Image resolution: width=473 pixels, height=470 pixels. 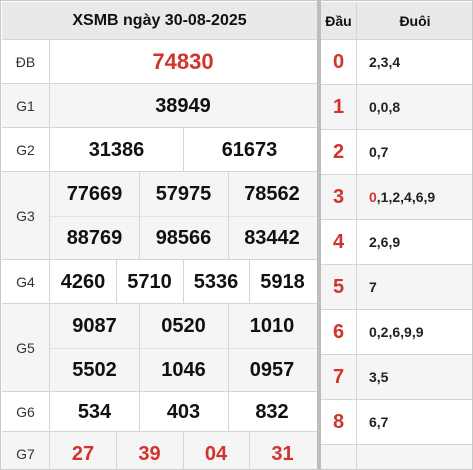 I want to click on loto-tail: 0,2,6,9,9, so click(x=396, y=332).